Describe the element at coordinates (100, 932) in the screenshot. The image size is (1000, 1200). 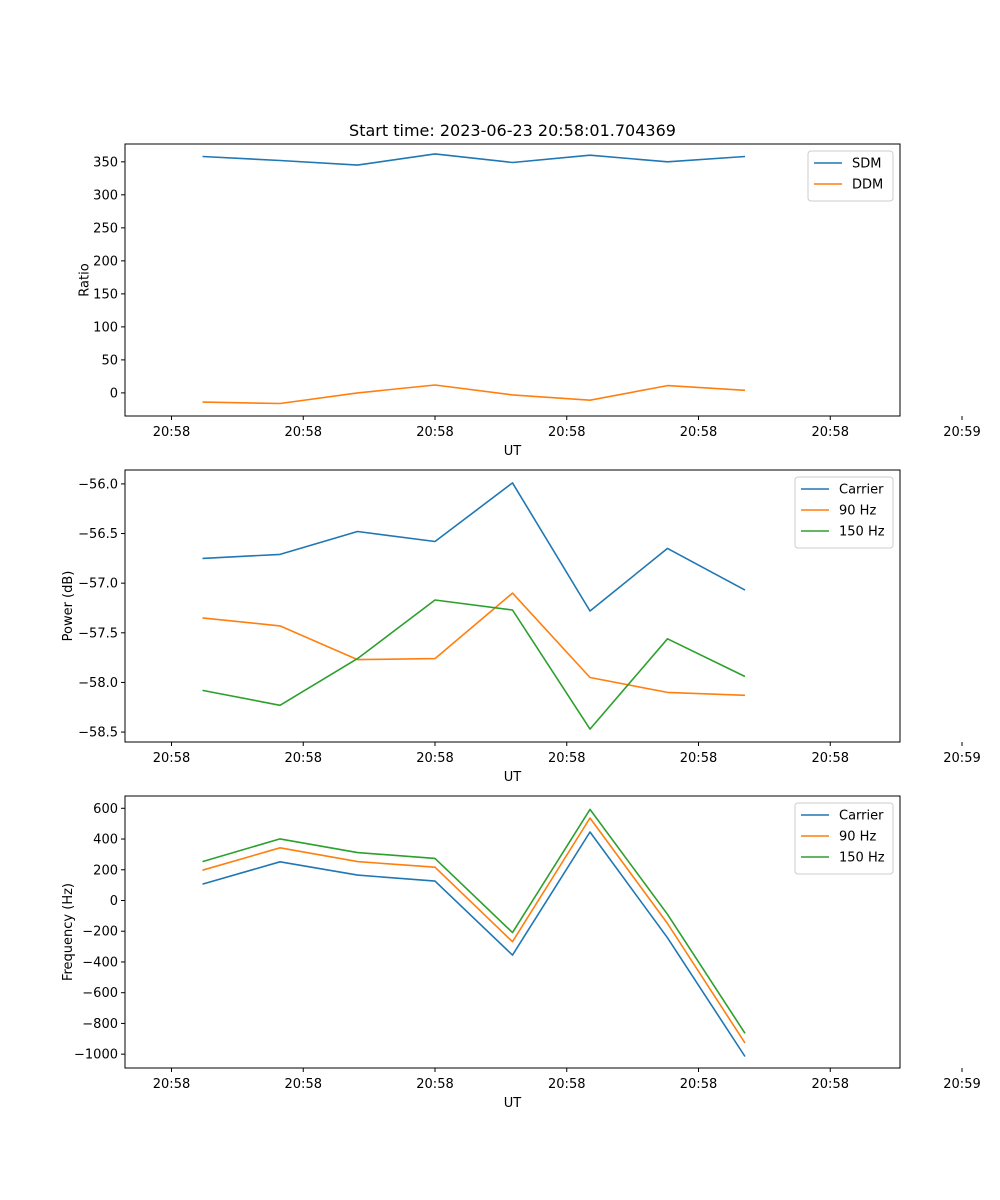
I see `y-tick-label: −200` at that location.